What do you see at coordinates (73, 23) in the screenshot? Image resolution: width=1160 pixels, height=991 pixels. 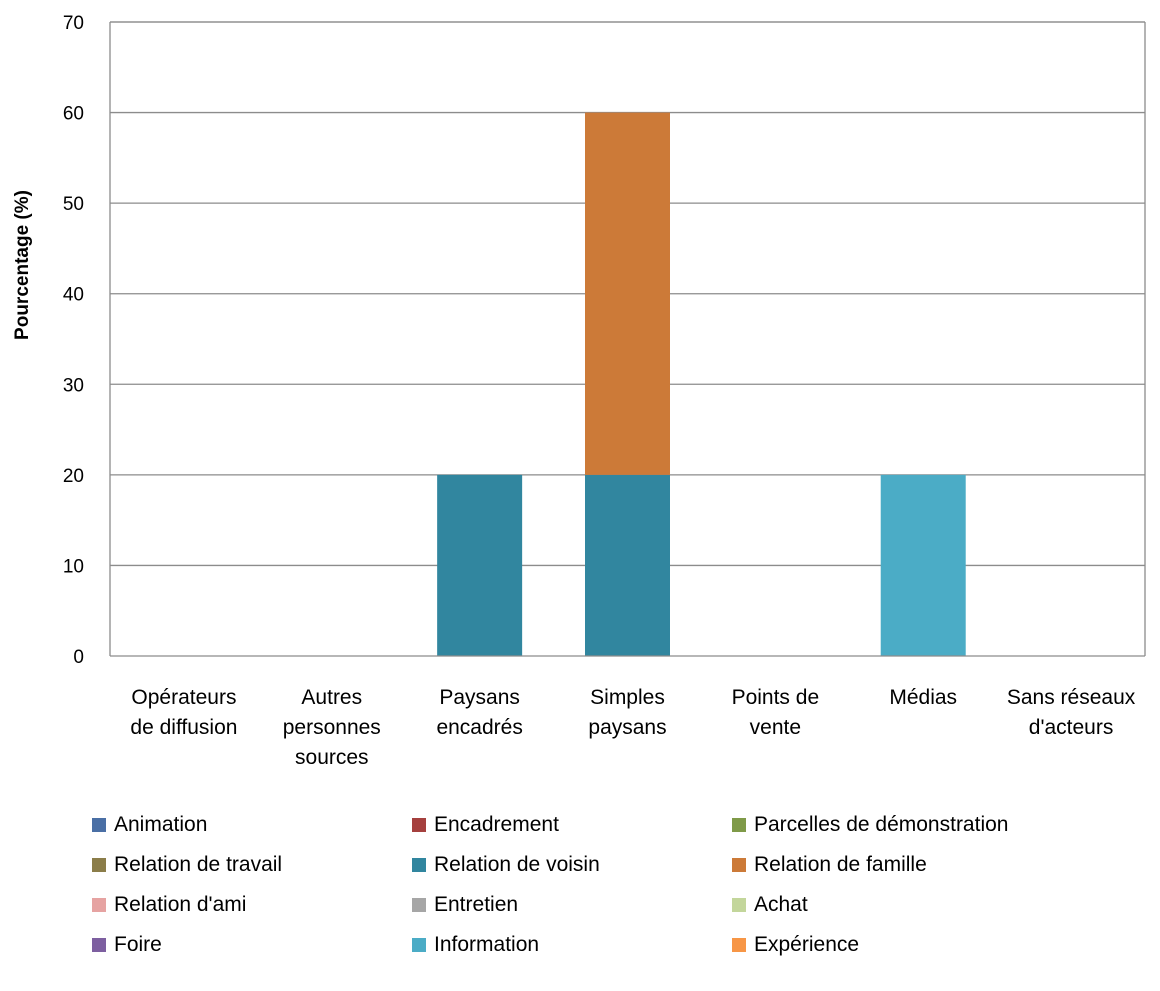 I see `y-tick-label: 70` at bounding box center [73, 23].